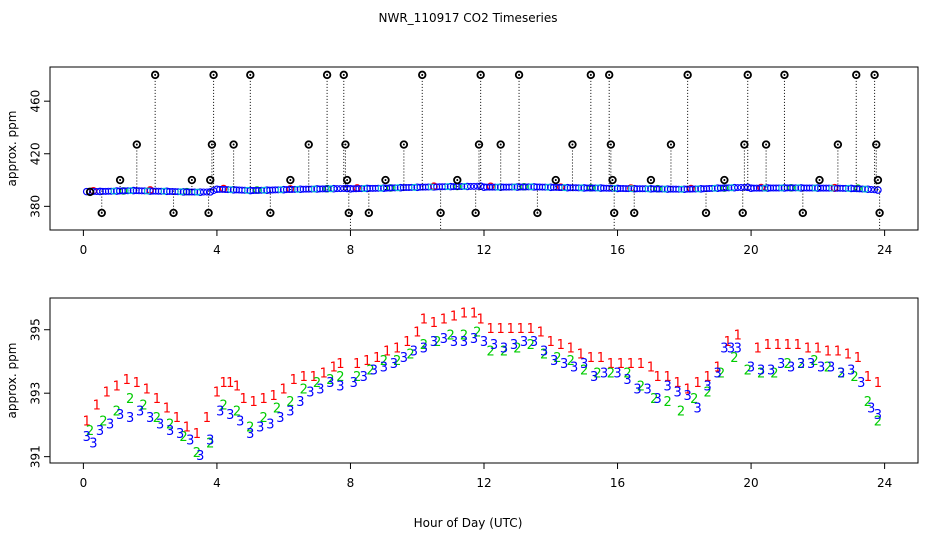 The image size is (936, 540). Describe the element at coordinates (468, 523) in the screenshot. I see `x-axis-label: Hour of Day (UTC)` at that location.